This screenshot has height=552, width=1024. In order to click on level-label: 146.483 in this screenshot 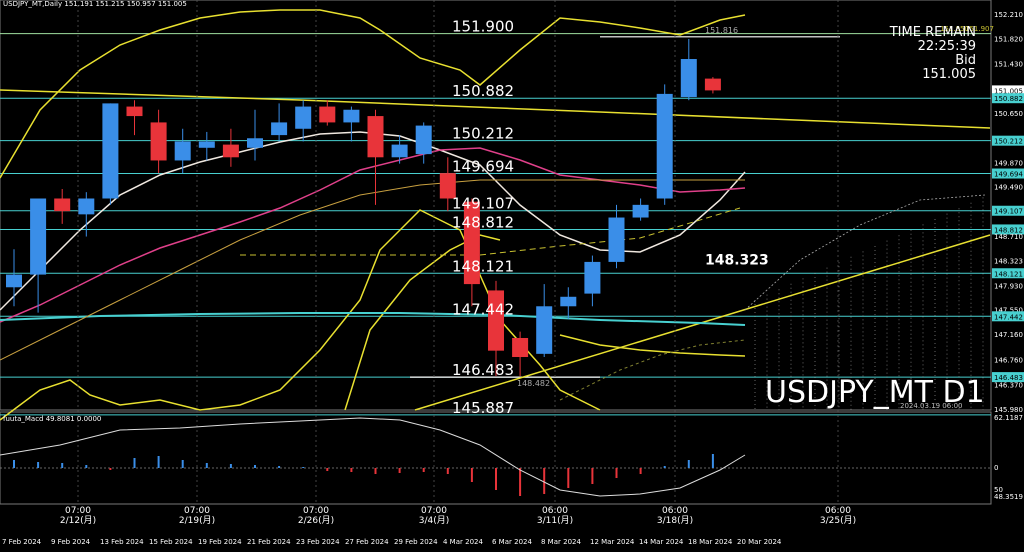, I will do `click(483, 370)`.